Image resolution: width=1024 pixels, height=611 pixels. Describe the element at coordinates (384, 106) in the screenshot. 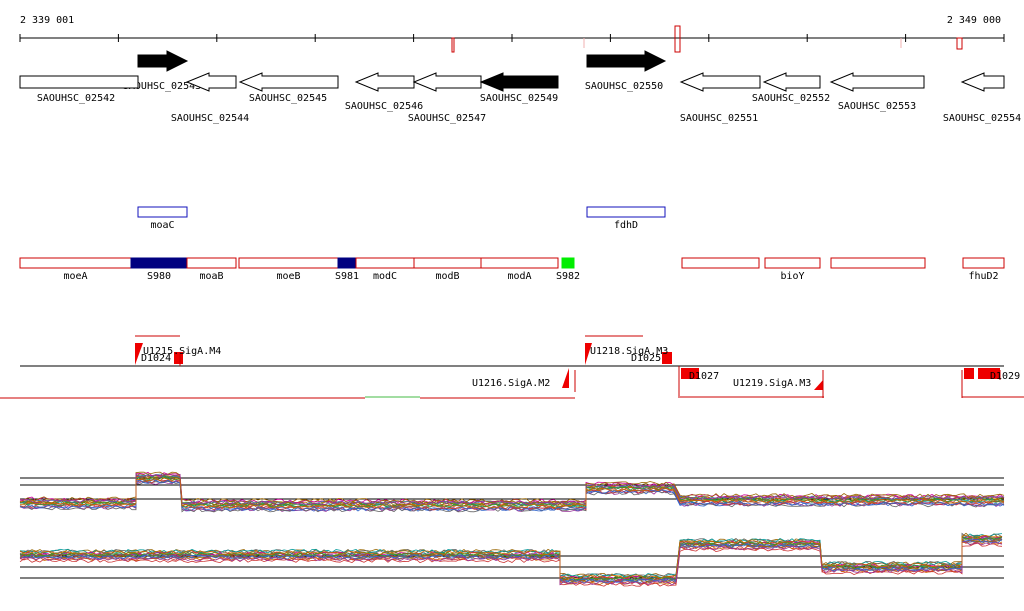

I see `gene-label: SAOUHSC_02546` at that location.